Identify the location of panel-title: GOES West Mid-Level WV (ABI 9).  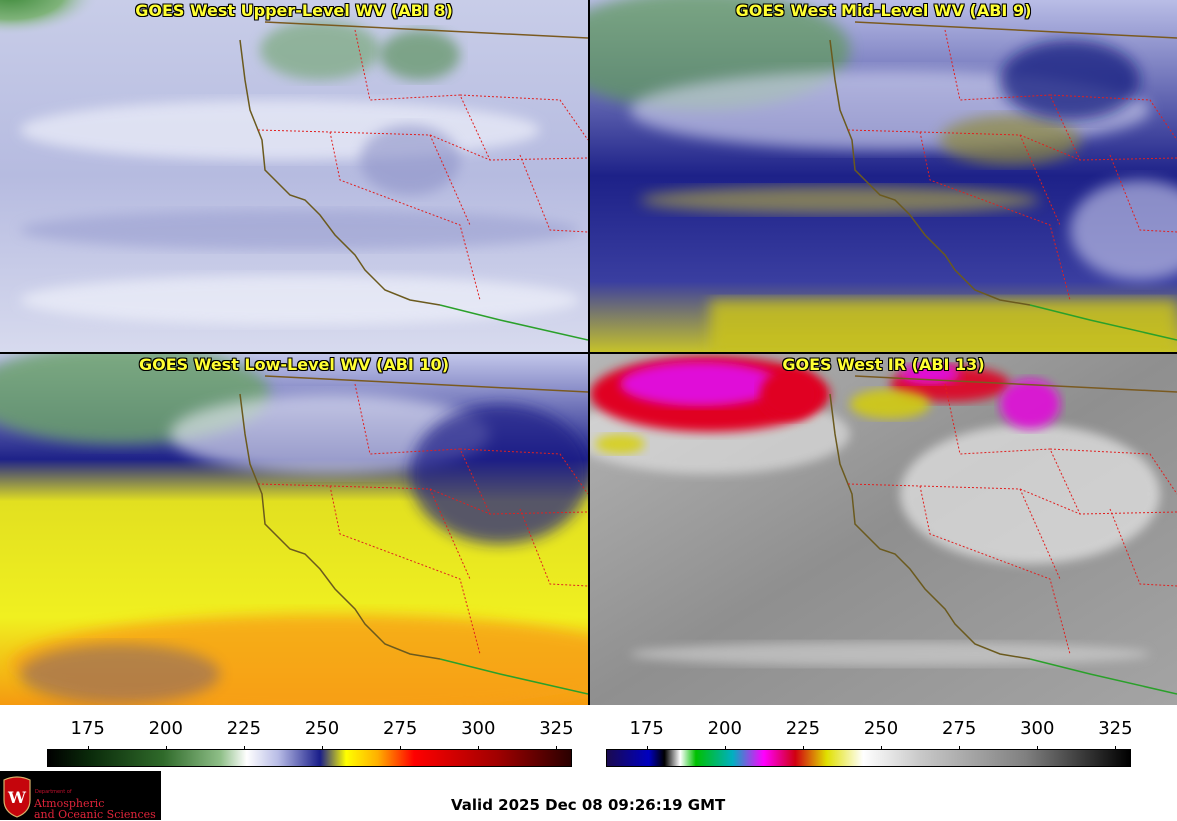
(883, 10).